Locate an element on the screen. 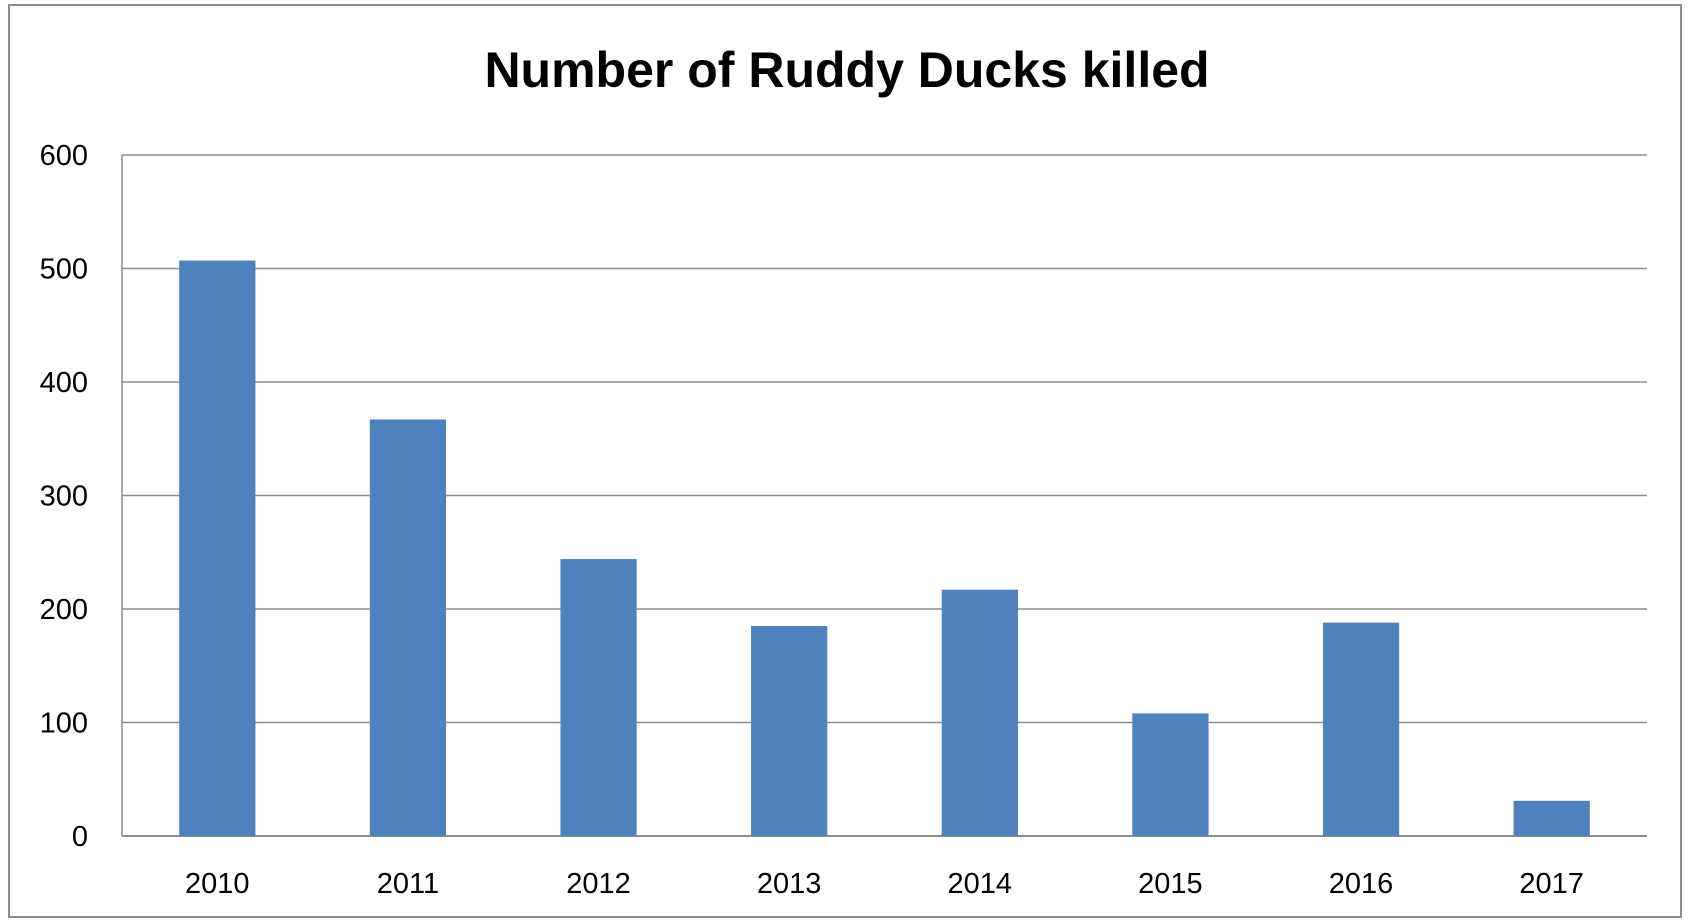  bar-2017 is located at coordinates (1551, 818).